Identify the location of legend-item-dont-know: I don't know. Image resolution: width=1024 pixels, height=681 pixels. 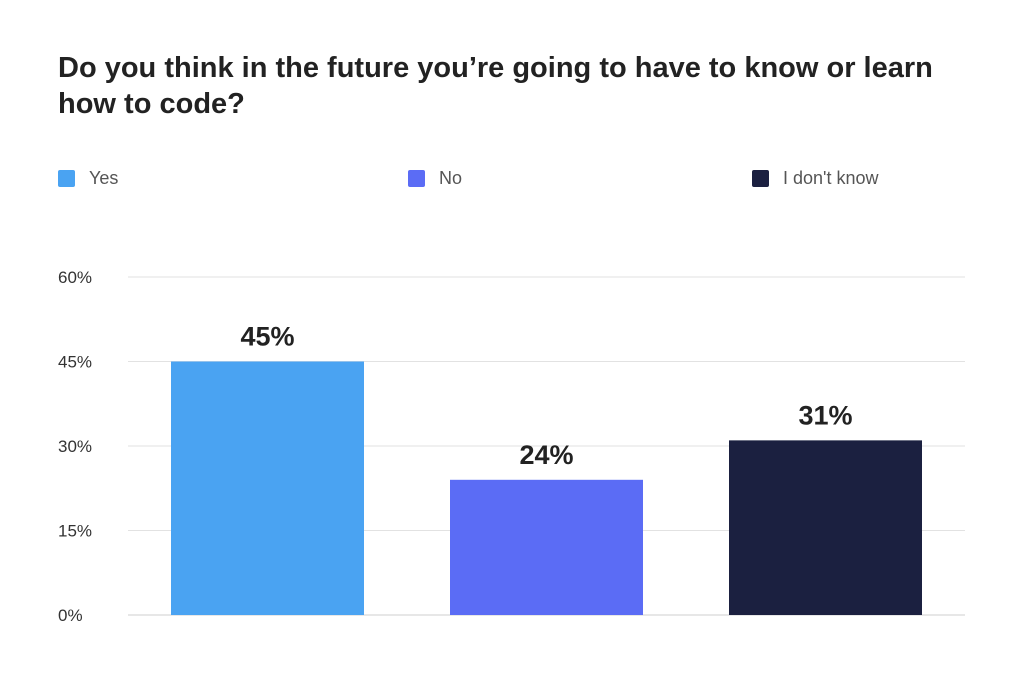
(815, 178).